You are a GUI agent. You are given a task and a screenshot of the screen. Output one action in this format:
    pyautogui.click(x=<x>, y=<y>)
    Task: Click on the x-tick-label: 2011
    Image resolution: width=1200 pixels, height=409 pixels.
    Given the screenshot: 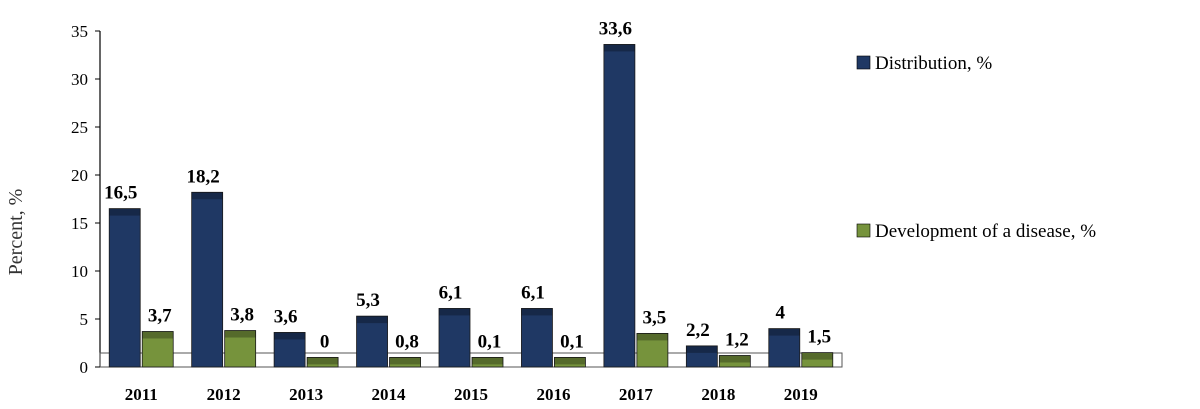 What is the action you would take?
    pyautogui.click(x=141, y=394)
    